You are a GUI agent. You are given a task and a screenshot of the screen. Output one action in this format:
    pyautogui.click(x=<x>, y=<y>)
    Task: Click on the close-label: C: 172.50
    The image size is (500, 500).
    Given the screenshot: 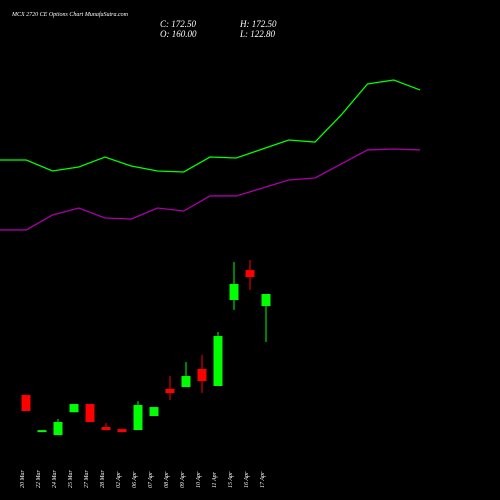 What is the action you would take?
    pyautogui.click(x=178, y=24)
    